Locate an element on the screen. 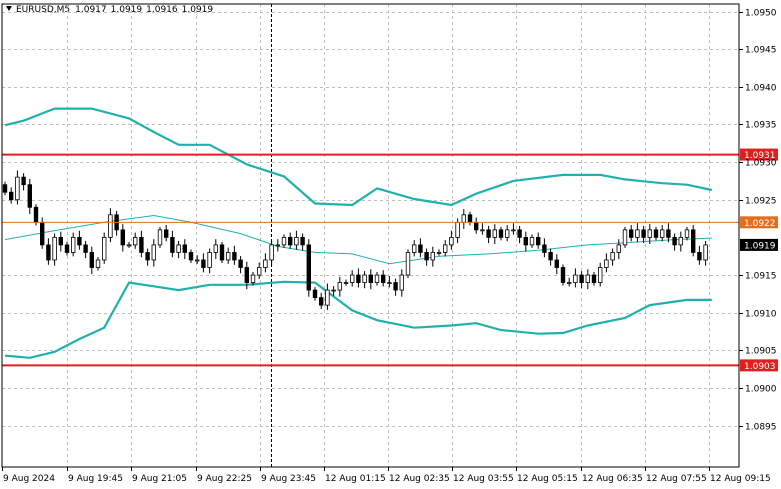 Image resolution: width=781 pixels, height=489 pixels. y-tick-label: 1.0930 is located at coordinates (761, 164).